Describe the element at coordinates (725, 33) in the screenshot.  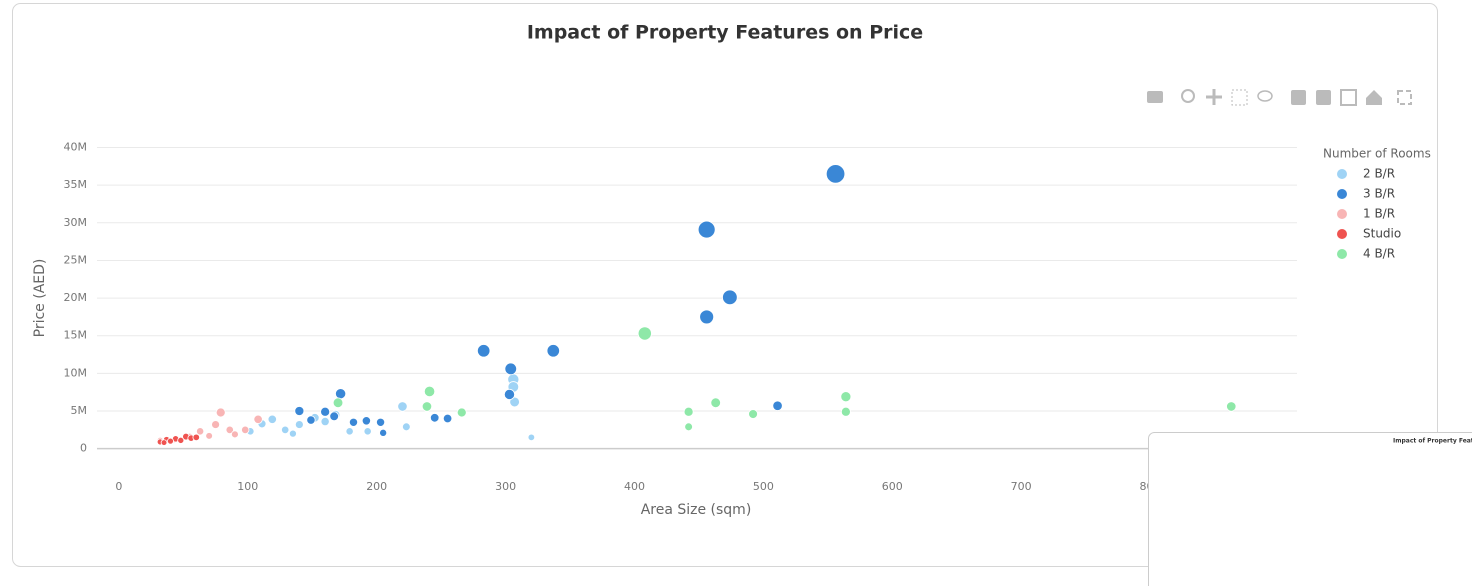
I see `chart-title: Impact of Property Features on Price` at that location.